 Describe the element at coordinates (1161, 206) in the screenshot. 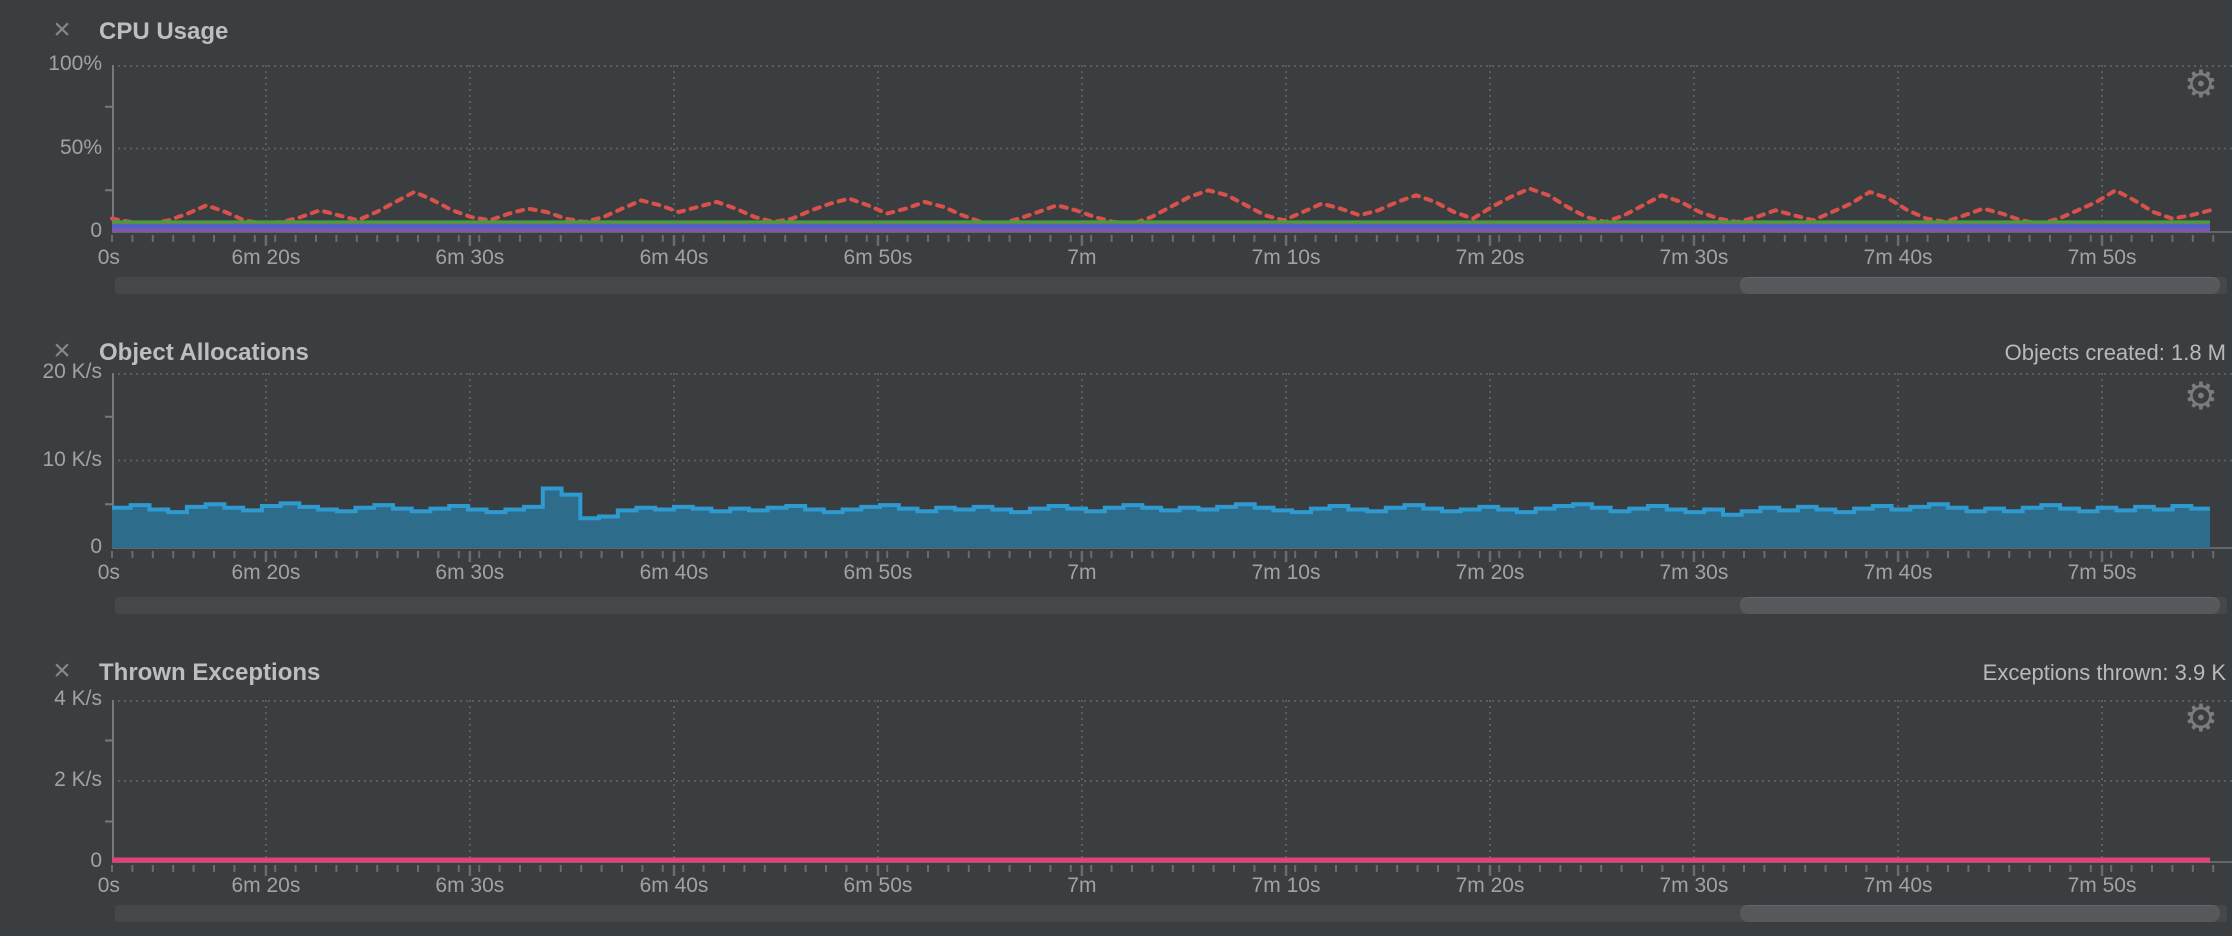

I see `cpu-usage-dotted-red` at that location.